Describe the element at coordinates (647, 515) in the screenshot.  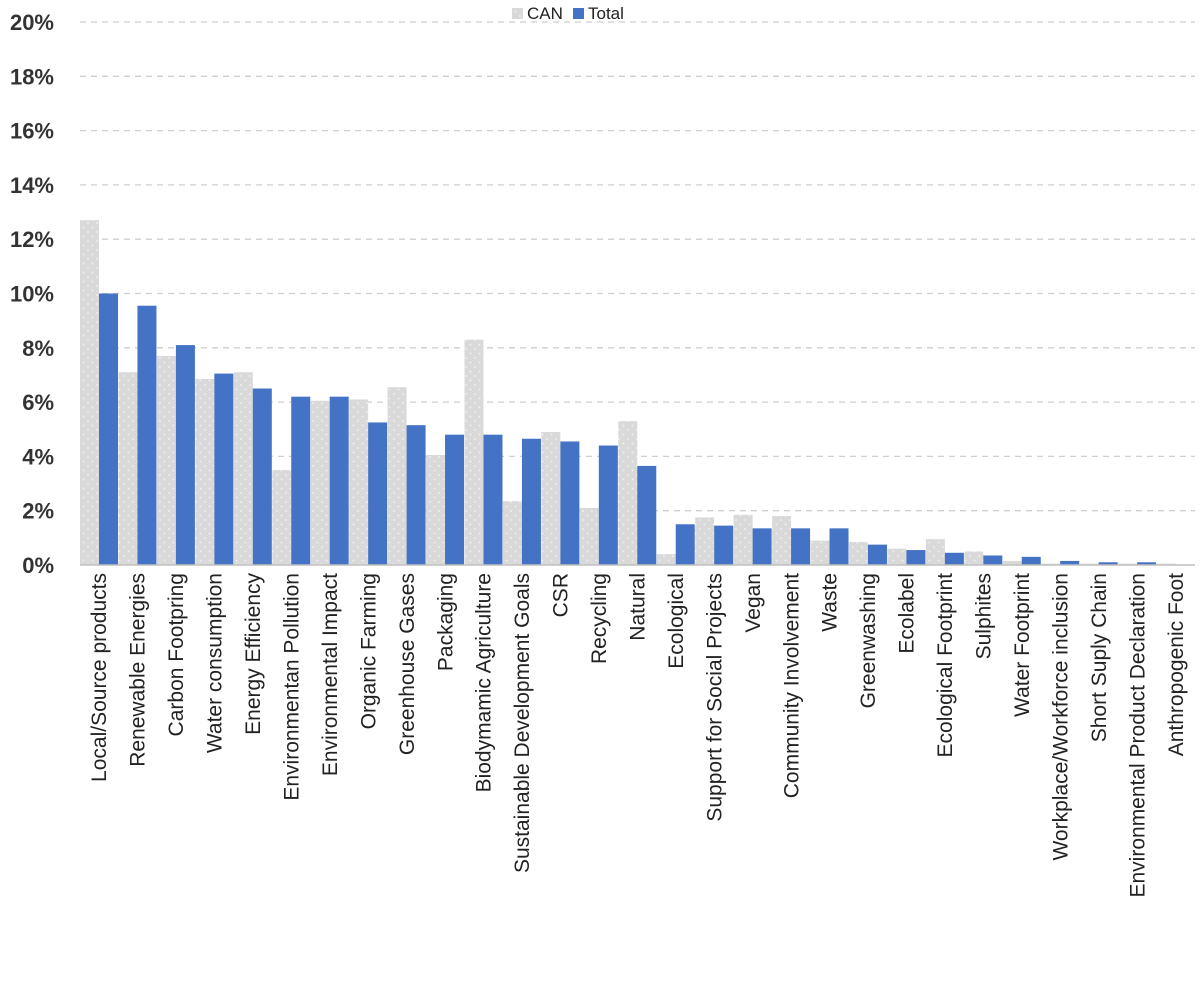
I see `bar-total-natural` at that location.